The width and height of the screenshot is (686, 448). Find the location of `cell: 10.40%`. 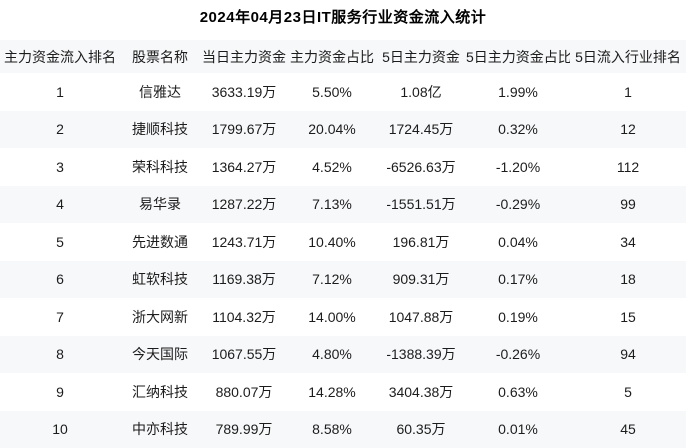

cell: 10.40% is located at coordinates (332, 241).